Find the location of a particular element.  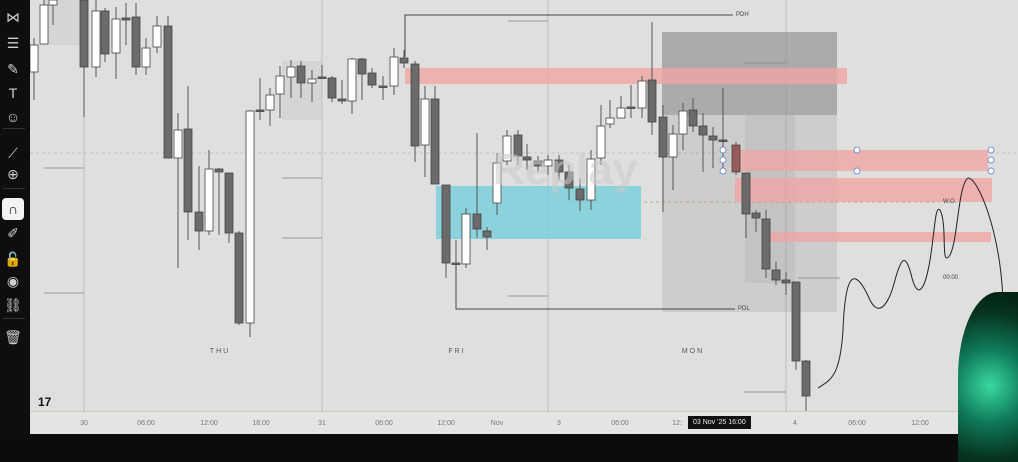

tradingview-logo: 17 is located at coordinates (45, 402).